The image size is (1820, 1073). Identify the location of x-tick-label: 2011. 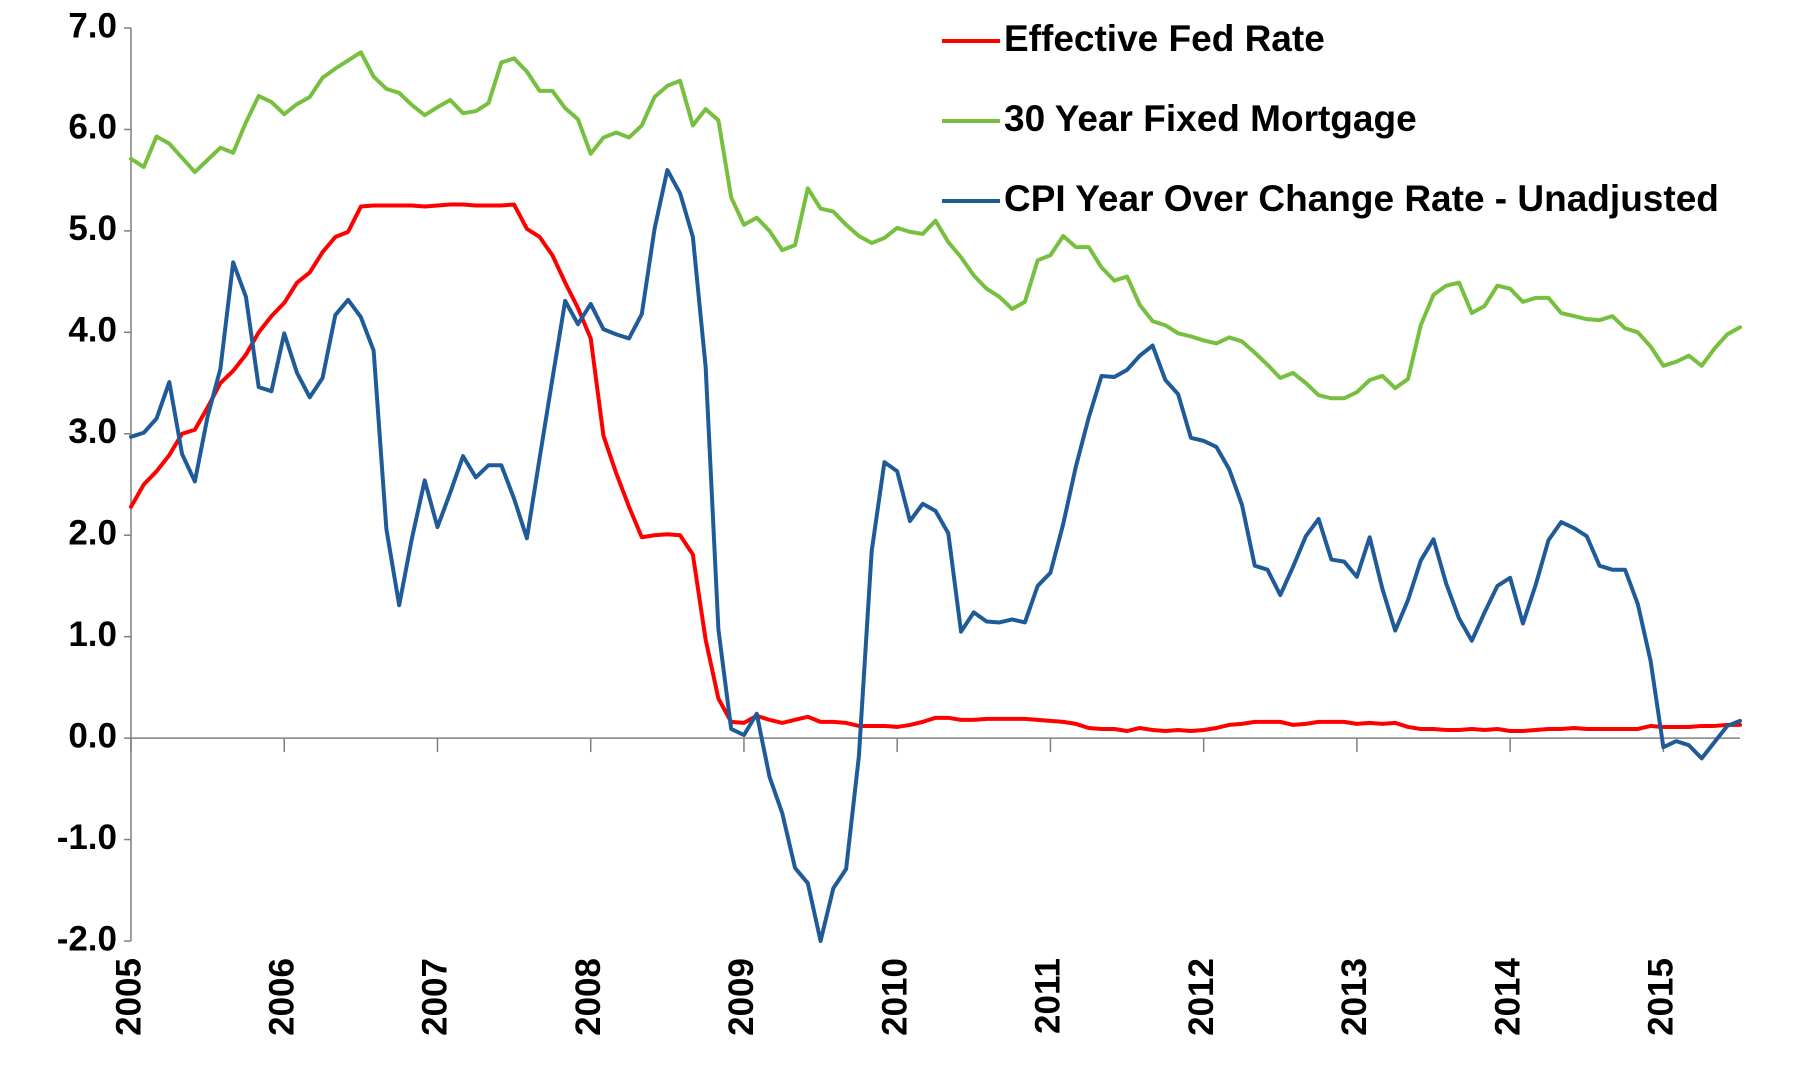
(1048, 996).